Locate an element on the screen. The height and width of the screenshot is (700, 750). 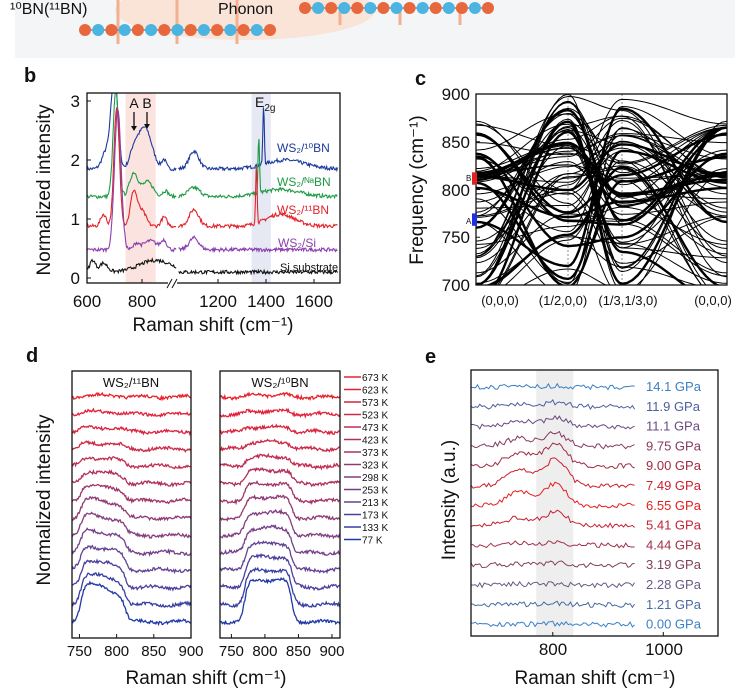
legend-label: 523 K is located at coordinates (375, 416).